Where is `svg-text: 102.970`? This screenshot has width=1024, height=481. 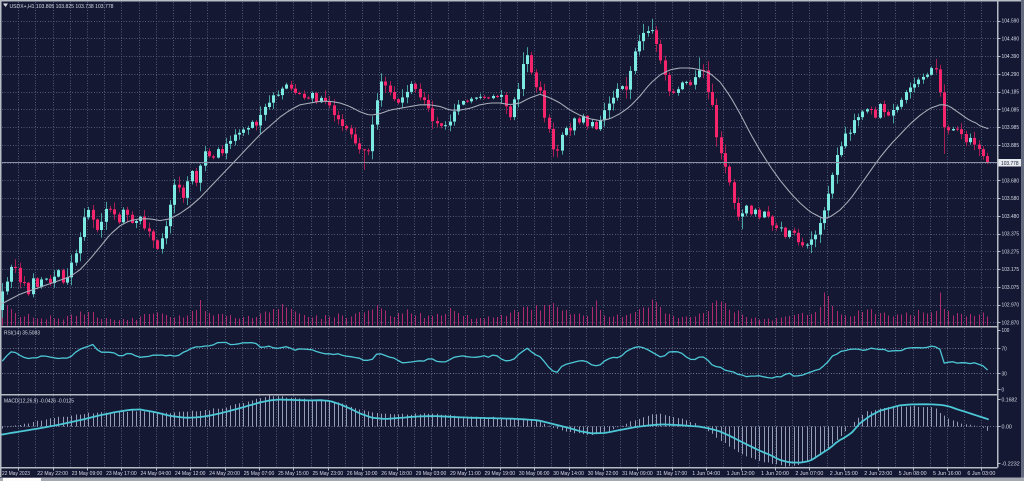 svg-text: 102.970 is located at coordinates (1011, 306).